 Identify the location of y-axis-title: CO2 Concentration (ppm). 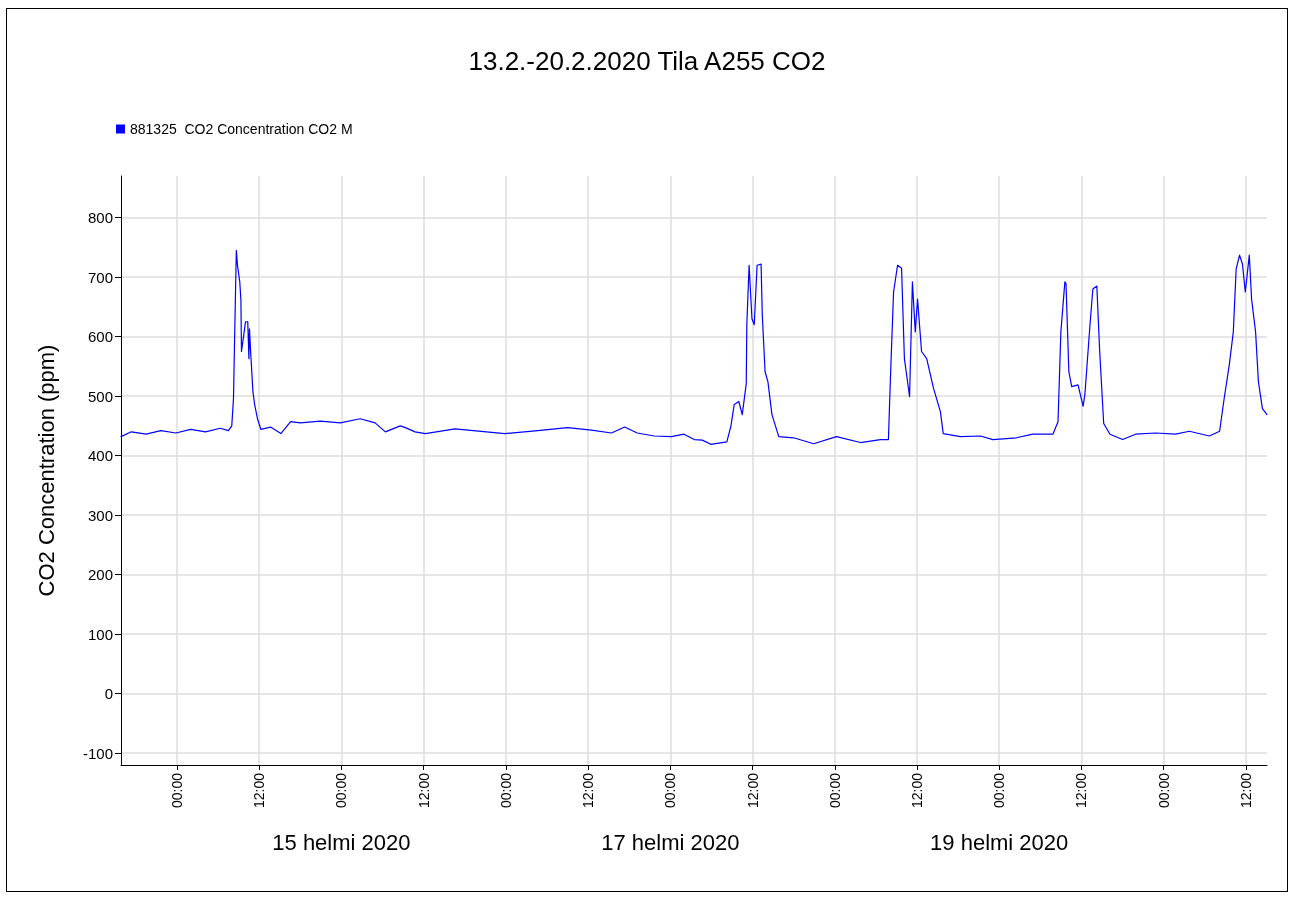
(46, 470).